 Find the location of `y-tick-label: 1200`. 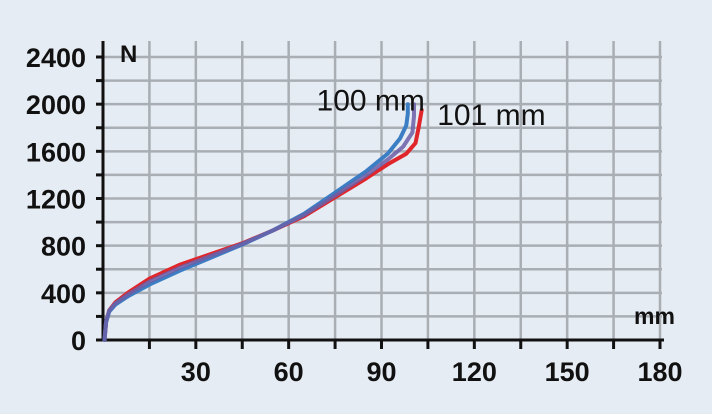

y-tick-label: 1200 is located at coordinates (56, 200).